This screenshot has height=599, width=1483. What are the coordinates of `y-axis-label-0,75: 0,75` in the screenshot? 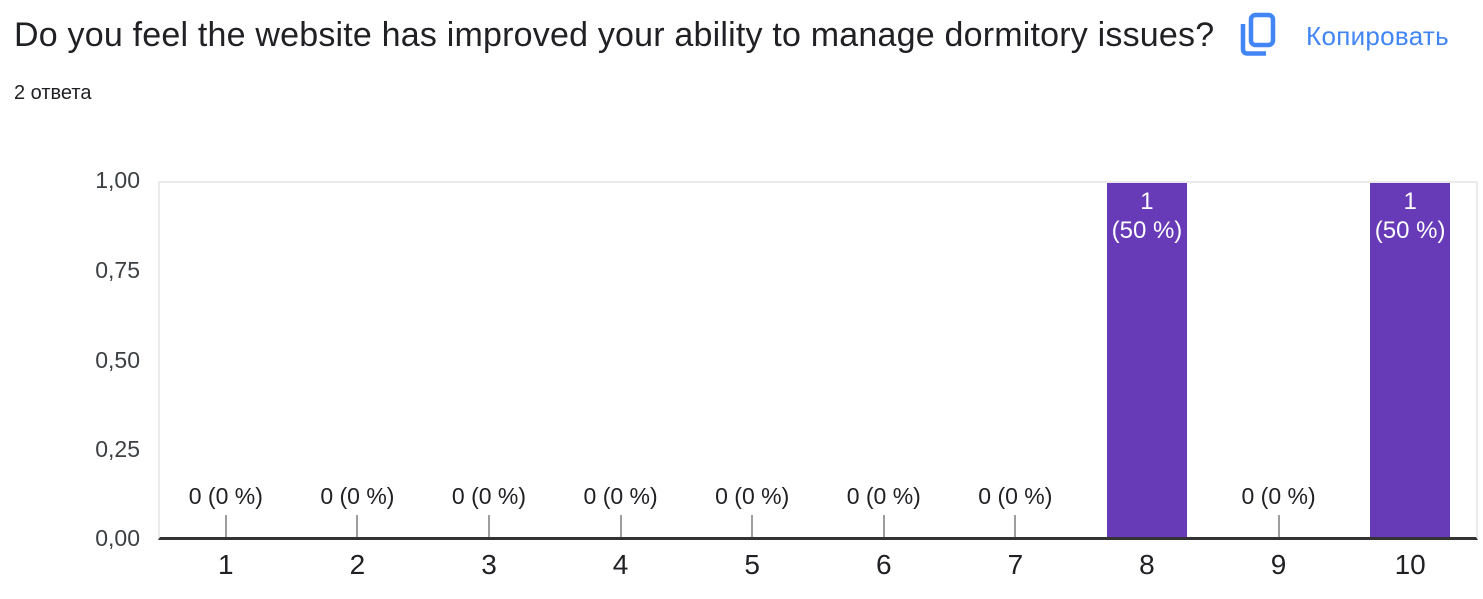 It's located at (117, 270).